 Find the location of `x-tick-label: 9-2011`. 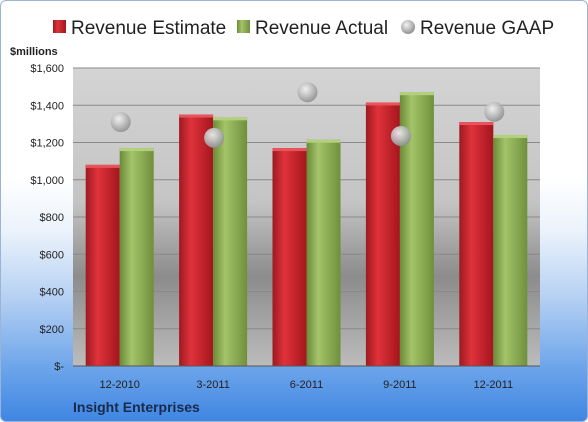

x-tick-label: 9-2011 is located at coordinates (399, 385).